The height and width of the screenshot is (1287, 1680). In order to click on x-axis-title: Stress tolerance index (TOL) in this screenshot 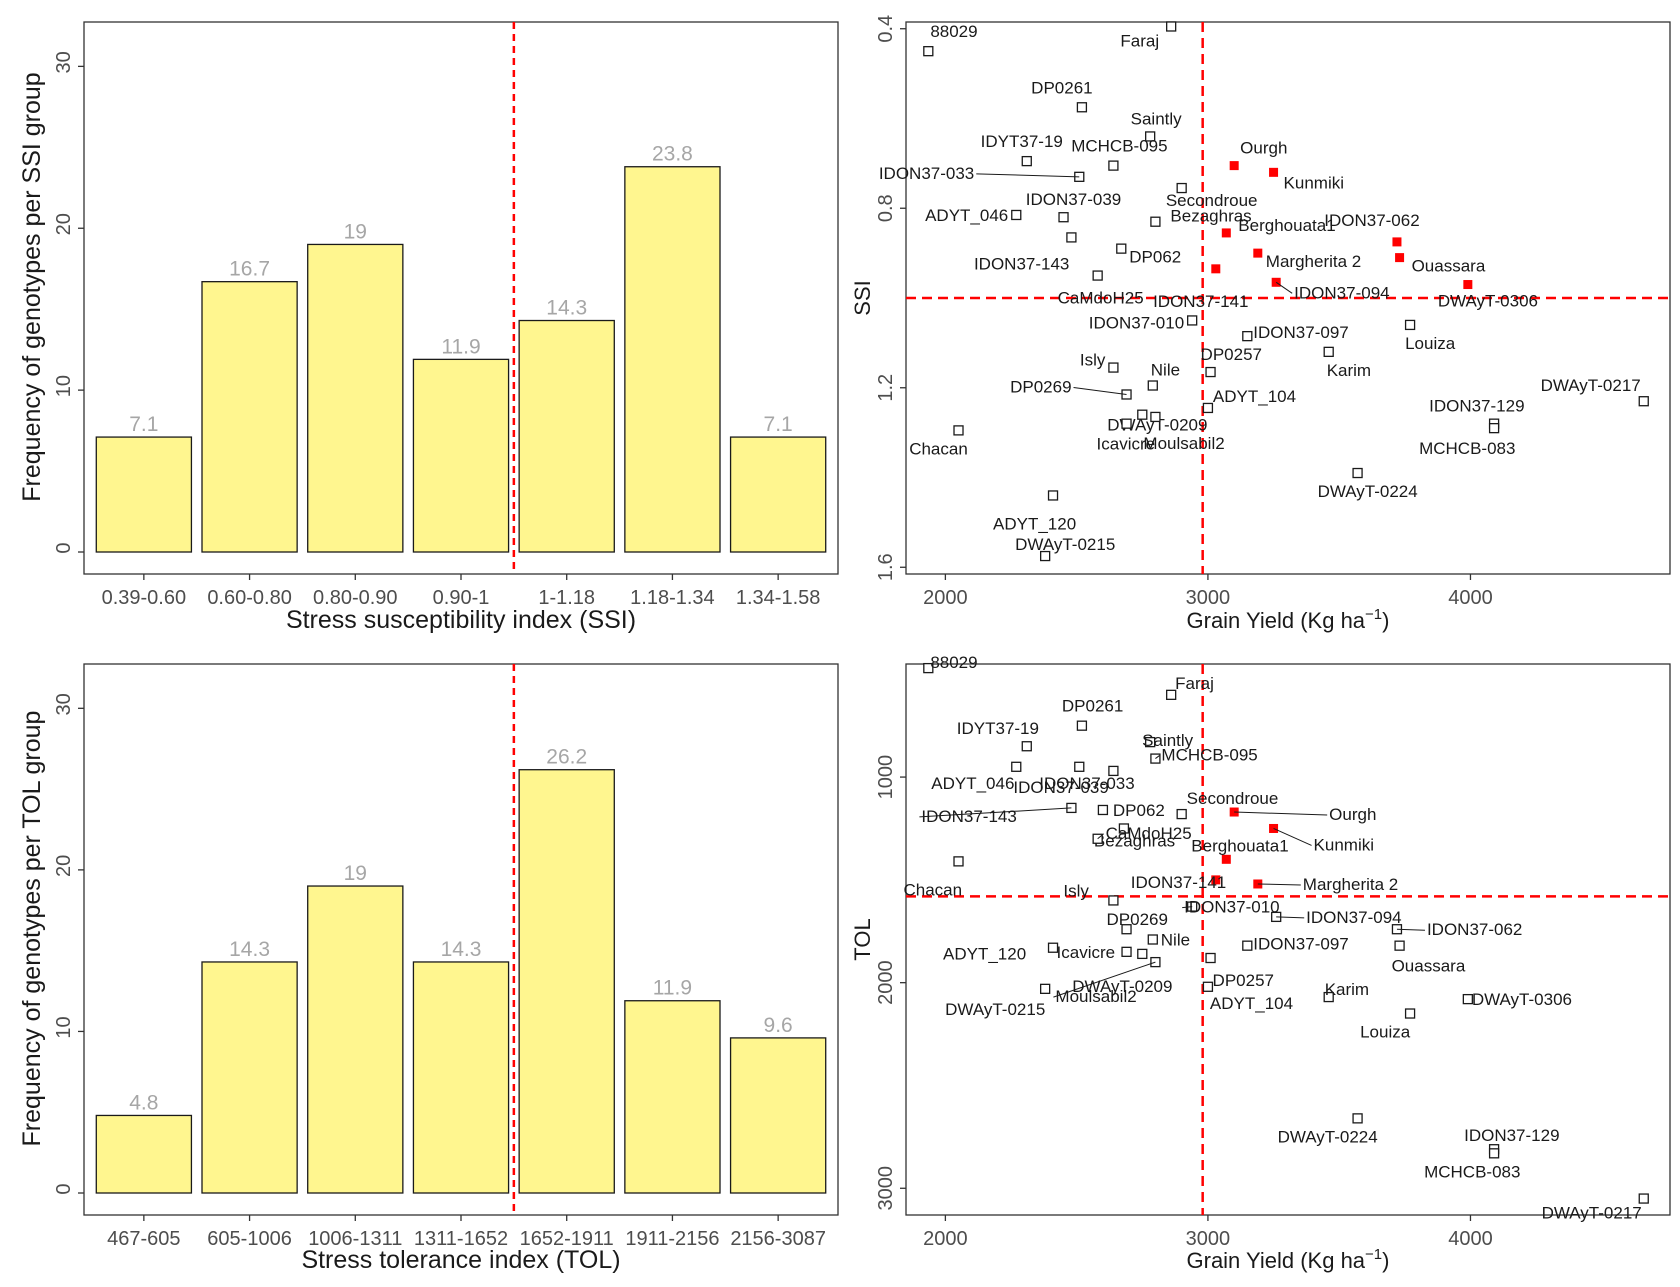, I will do `click(460, 1260)`.